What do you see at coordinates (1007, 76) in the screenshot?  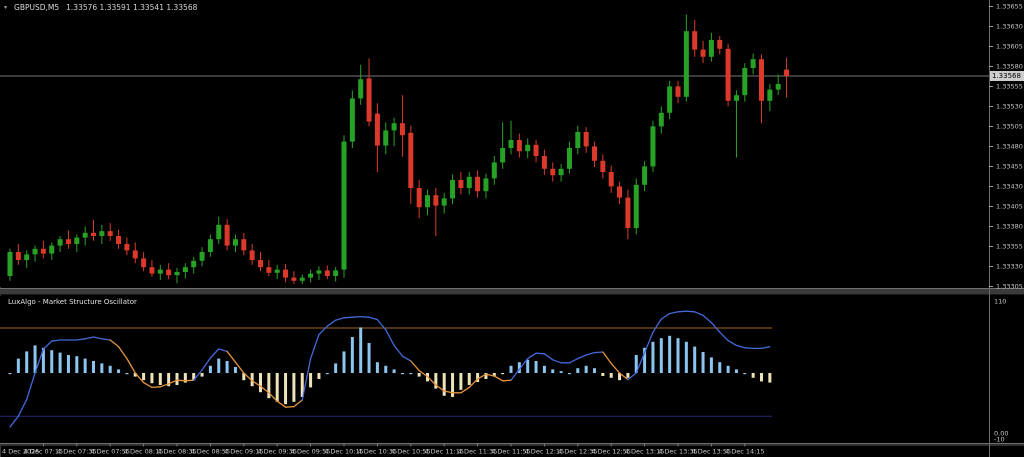 I see `current-price-tag: 1.33568` at bounding box center [1007, 76].